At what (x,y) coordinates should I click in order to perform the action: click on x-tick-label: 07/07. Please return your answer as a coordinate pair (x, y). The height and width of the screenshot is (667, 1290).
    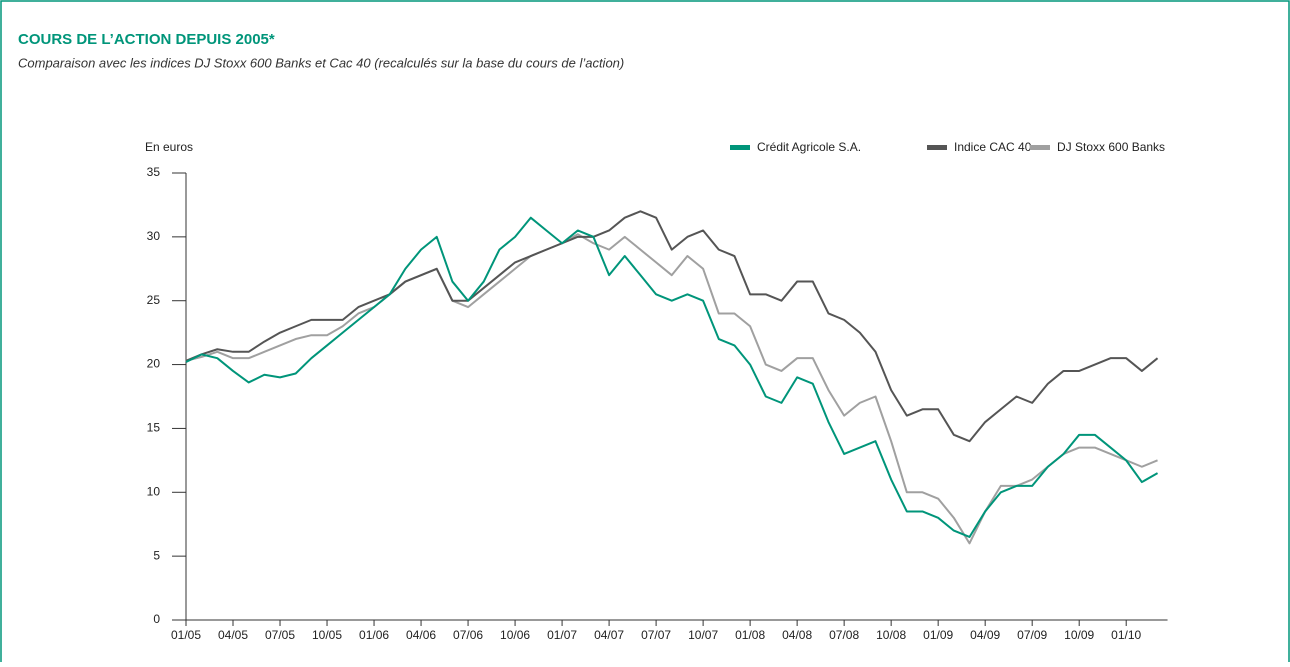
    Looking at the image, I should click on (656, 635).